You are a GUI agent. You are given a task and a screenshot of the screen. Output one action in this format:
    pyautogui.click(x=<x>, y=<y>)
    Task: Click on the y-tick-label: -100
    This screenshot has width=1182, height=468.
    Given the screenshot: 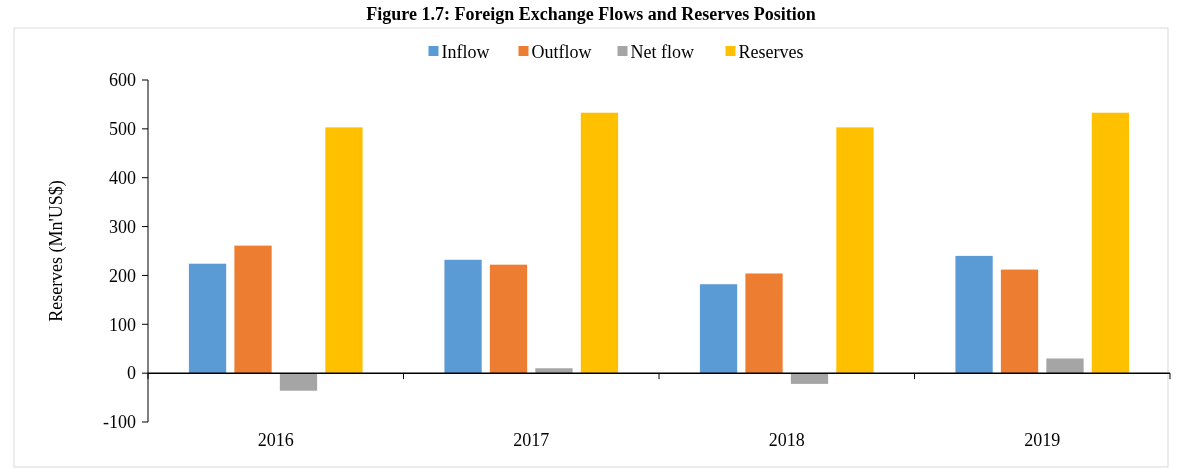 What is the action you would take?
    pyautogui.click(x=119, y=422)
    